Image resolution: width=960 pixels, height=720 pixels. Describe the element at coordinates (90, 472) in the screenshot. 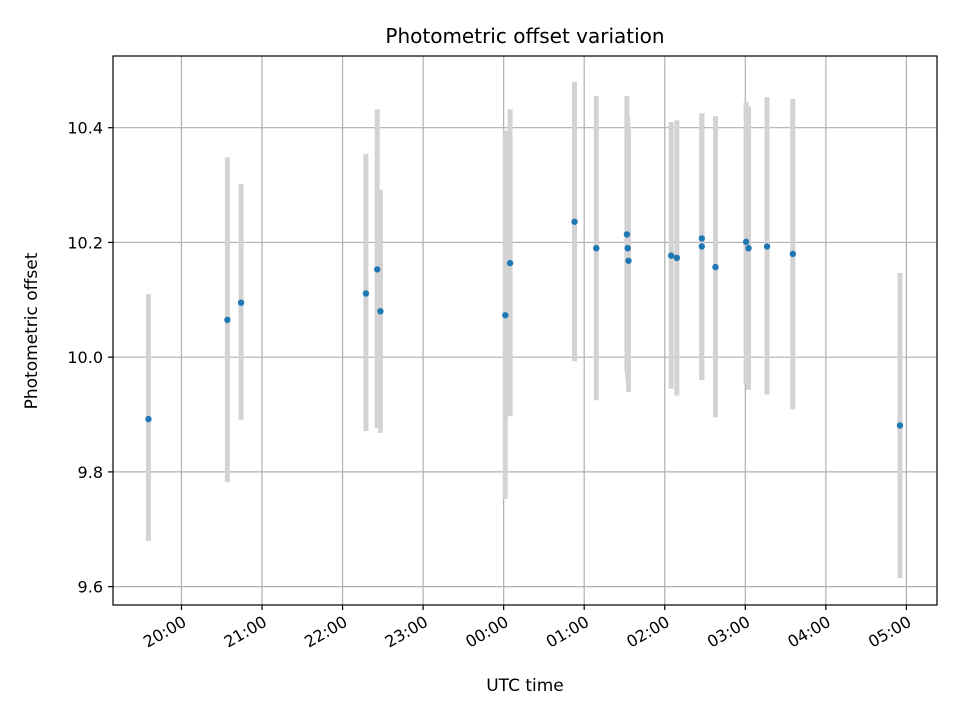

I see `y-tick-label: 9.8` at that location.